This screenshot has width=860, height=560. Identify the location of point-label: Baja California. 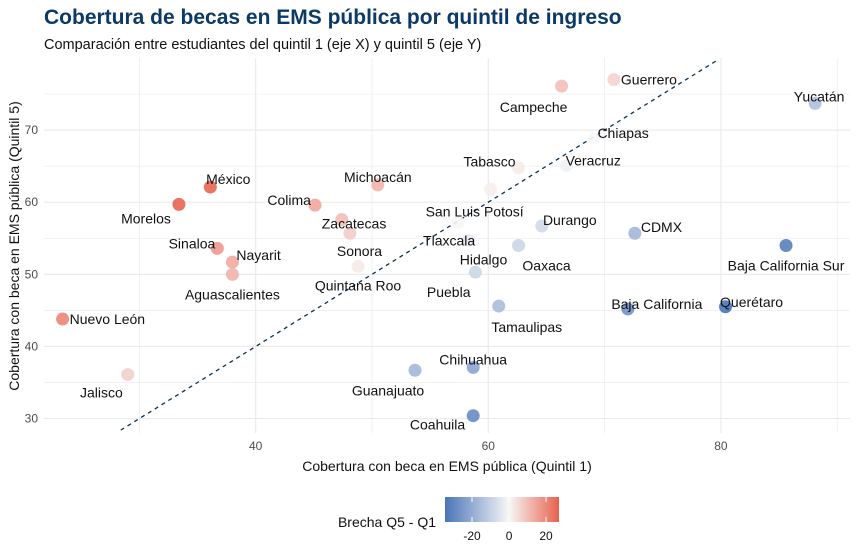
(656, 304).